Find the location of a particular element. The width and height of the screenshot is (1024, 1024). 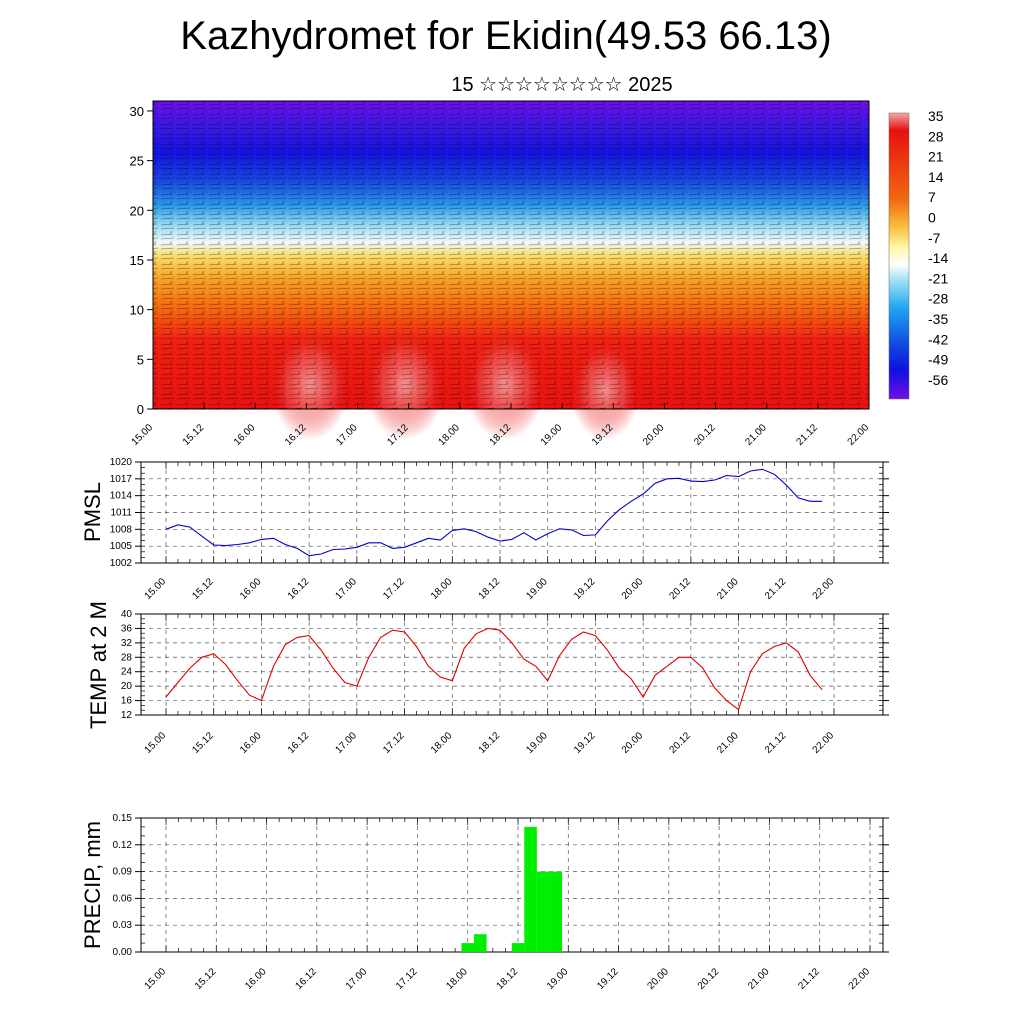

y-tick-label: 0.15 is located at coordinates (123, 818).